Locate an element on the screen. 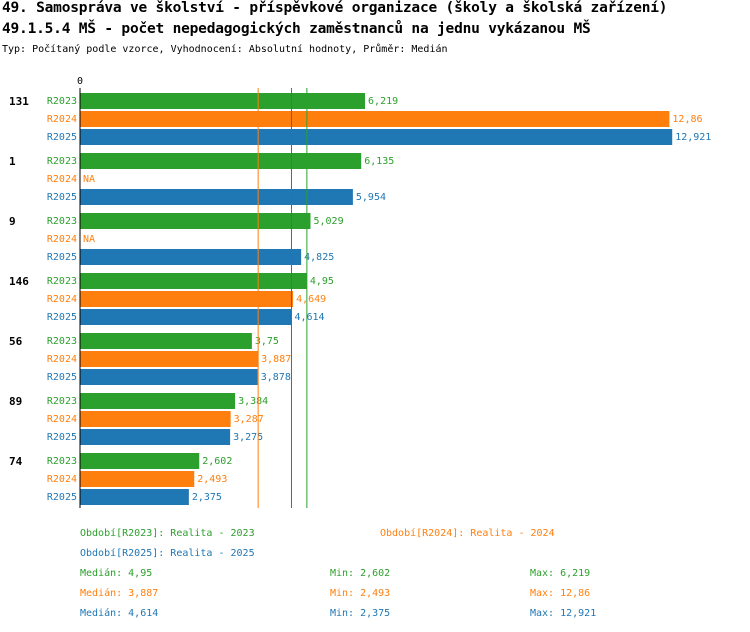  legend-r2023: Období[R2023]: Realita - 2023 is located at coordinates (167, 533).